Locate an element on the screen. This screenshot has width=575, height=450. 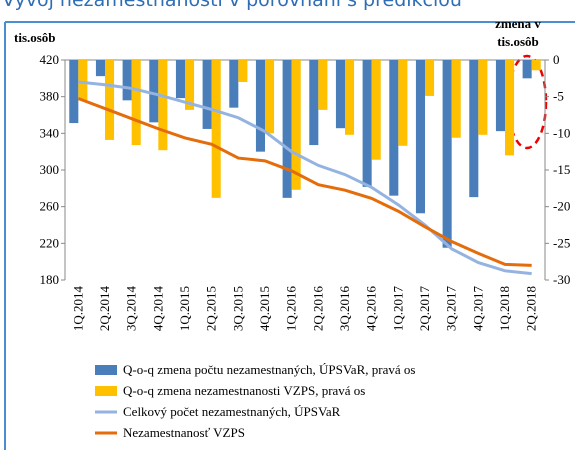
x-tick-label: 1Q.2017 is located at coordinates (397, 309).